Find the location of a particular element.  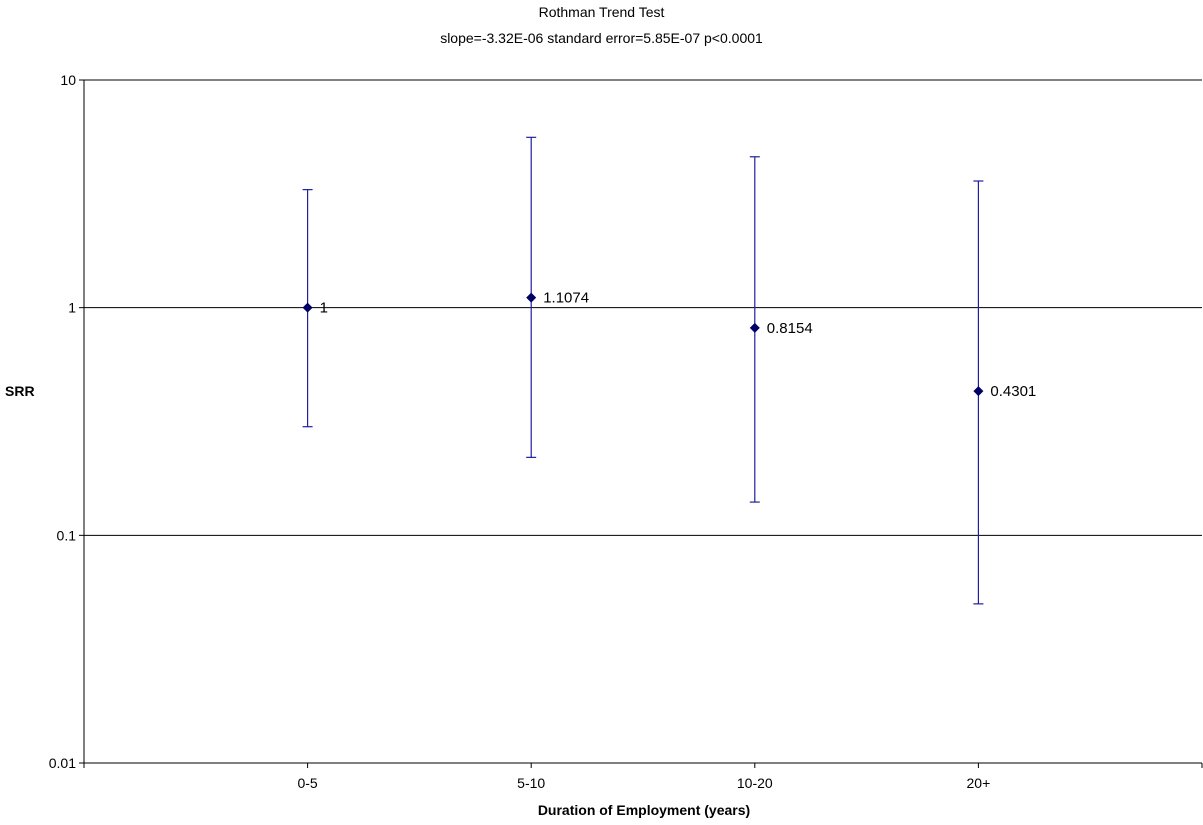

x-tick-label: 5-10 is located at coordinates (531, 783).